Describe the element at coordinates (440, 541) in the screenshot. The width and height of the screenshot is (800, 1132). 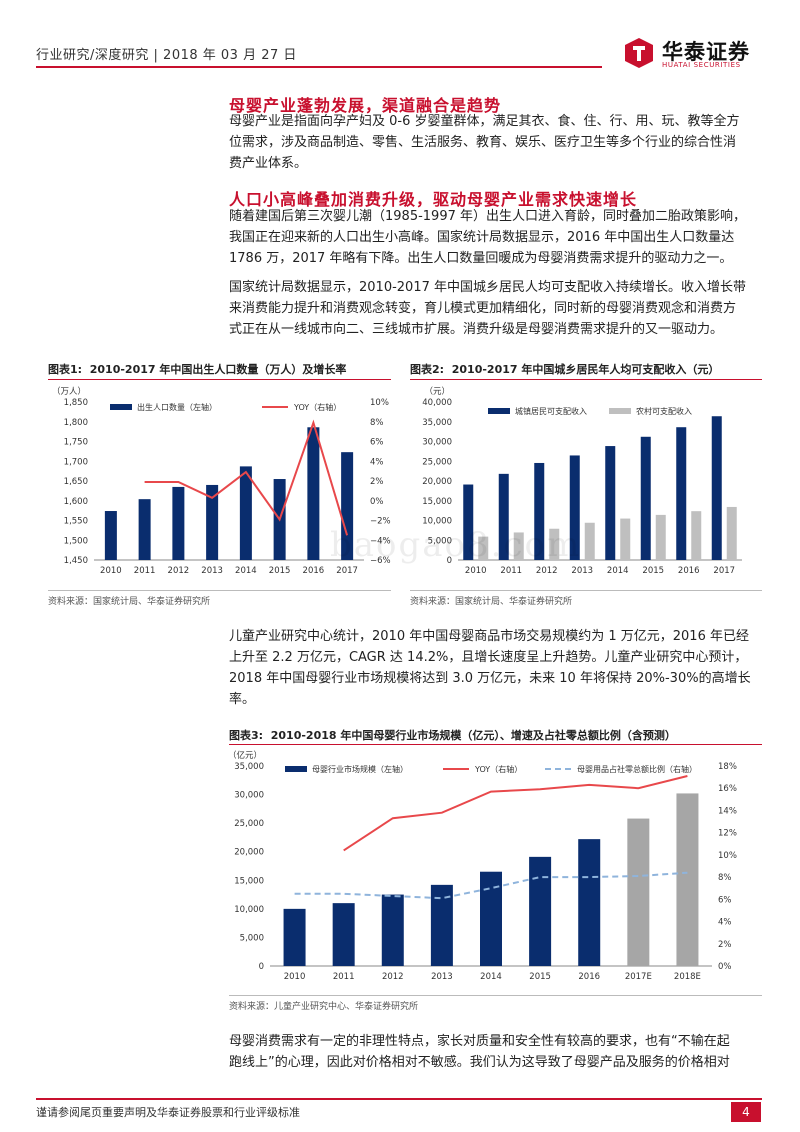
I see `y-left-tick-label: 5,000` at that location.